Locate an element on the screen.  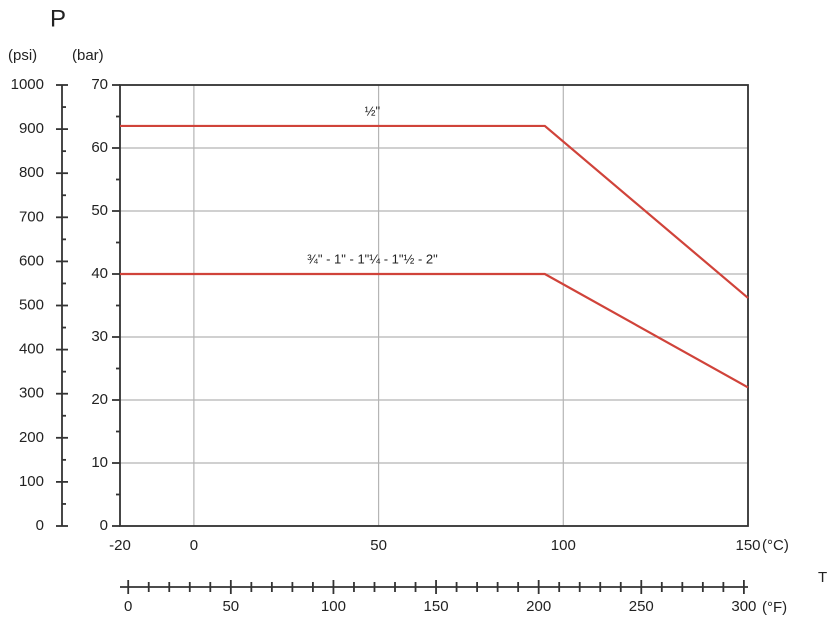
y2-tick-label: 1000 is located at coordinates (27, 84).